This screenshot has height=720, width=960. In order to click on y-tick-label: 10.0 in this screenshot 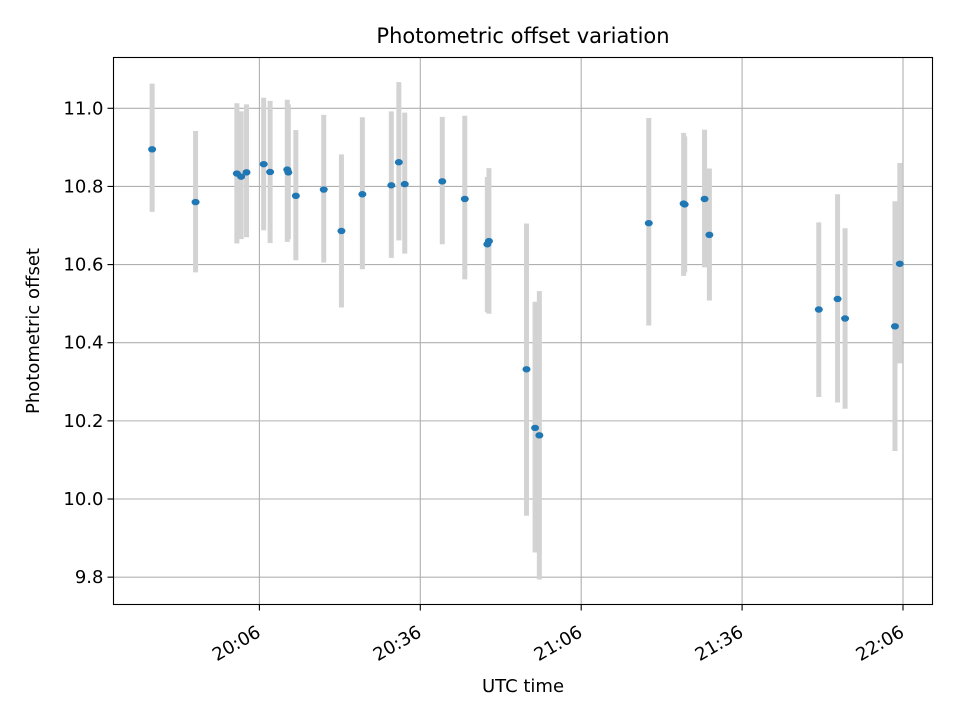, I will do `click(83, 499)`.